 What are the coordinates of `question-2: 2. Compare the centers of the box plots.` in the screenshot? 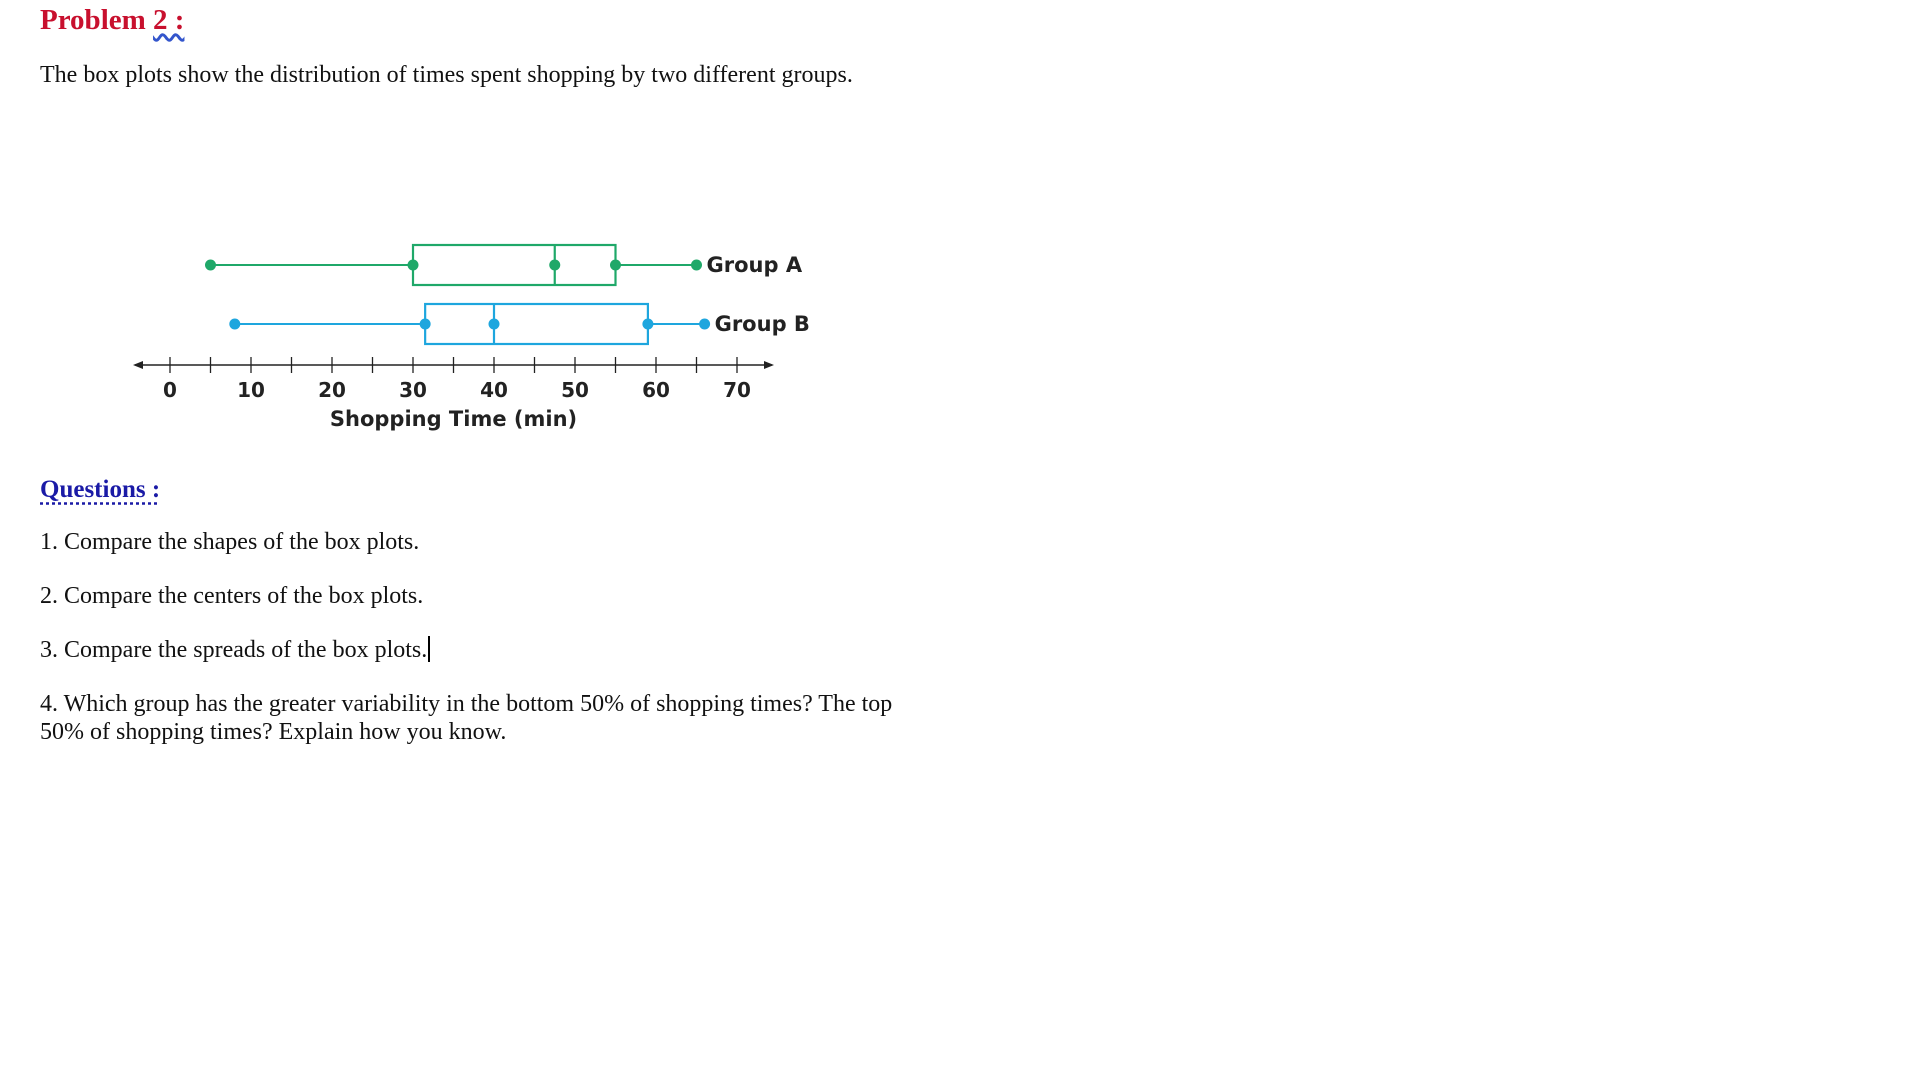 It's located at (232, 596).